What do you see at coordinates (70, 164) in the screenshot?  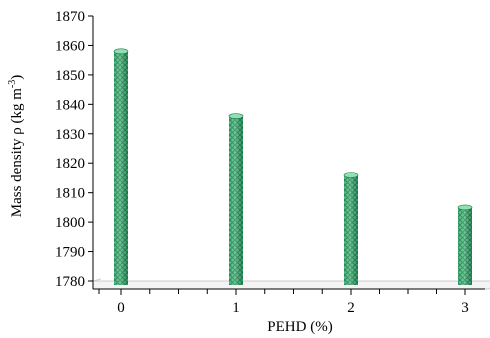 I see `y-tick-label: 1820` at bounding box center [70, 164].